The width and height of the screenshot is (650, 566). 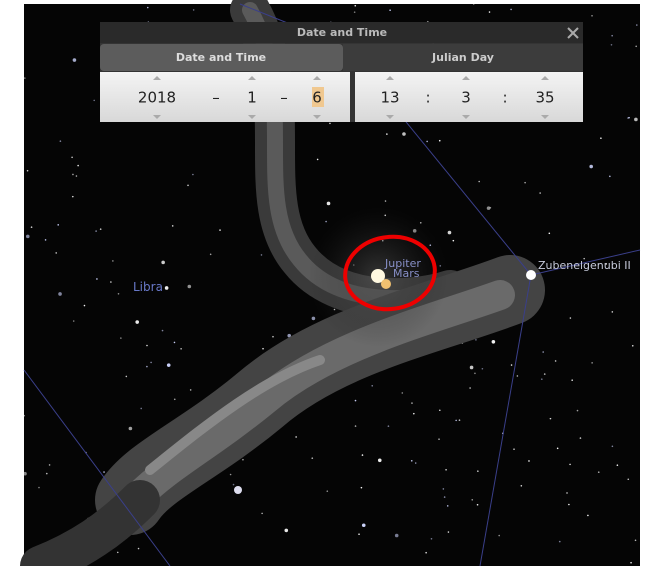 What do you see at coordinates (252, 98) in the screenshot?
I see `spin-field: 1` at bounding box center [252, 98].